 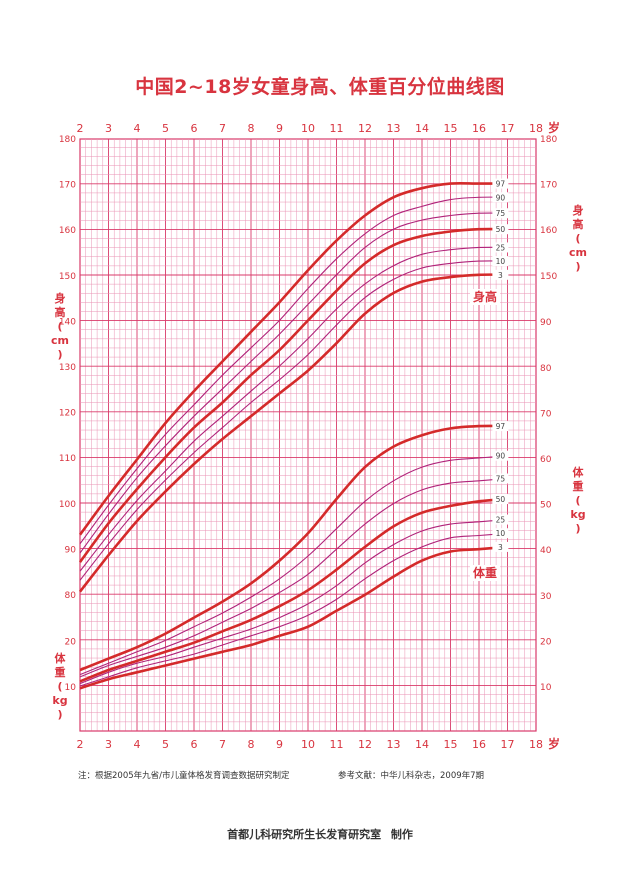 I want to click on weight-axis-title-left: kg, so click(x=59, y=700).